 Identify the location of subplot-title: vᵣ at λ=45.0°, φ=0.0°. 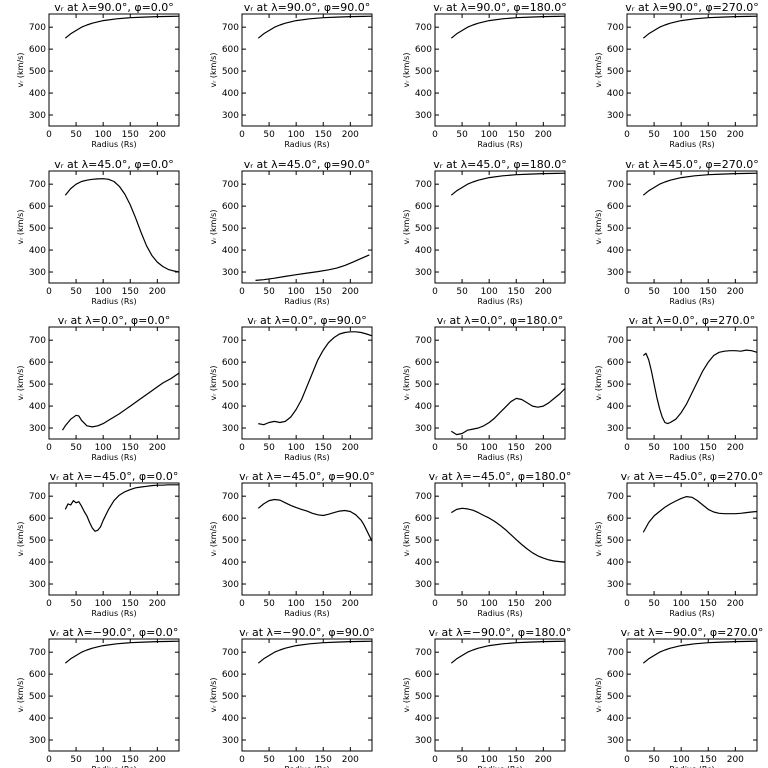
(114, 164).